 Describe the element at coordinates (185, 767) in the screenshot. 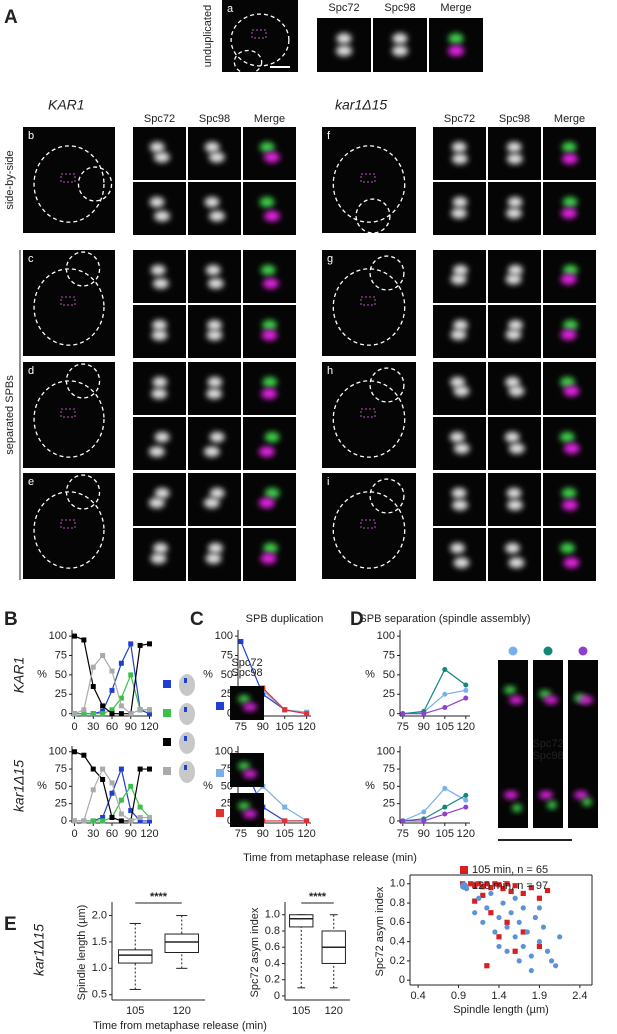

I see `spb-icon` at that location.